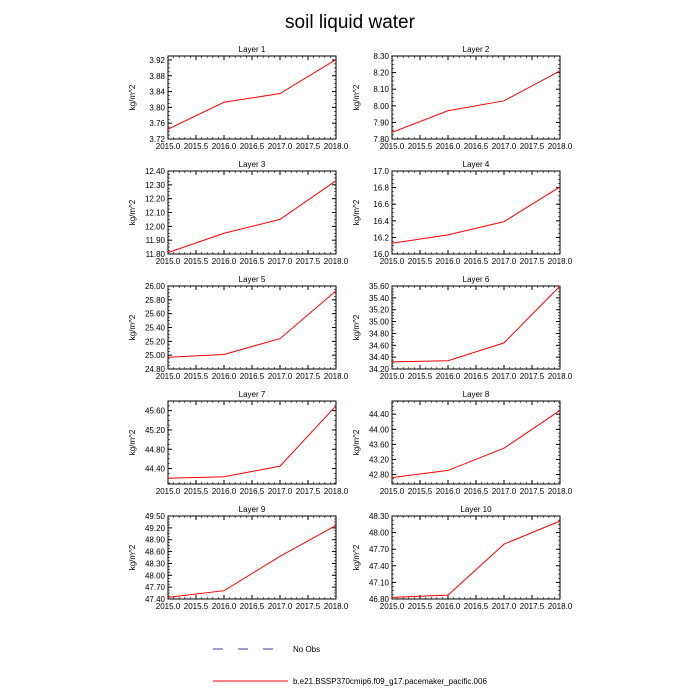 This screenshot has height=700, width=700. What do you see at coordinates (155, 599) in the screenshot?
I see `y-tick-label: 47.40` at bounding box center [155, 599].